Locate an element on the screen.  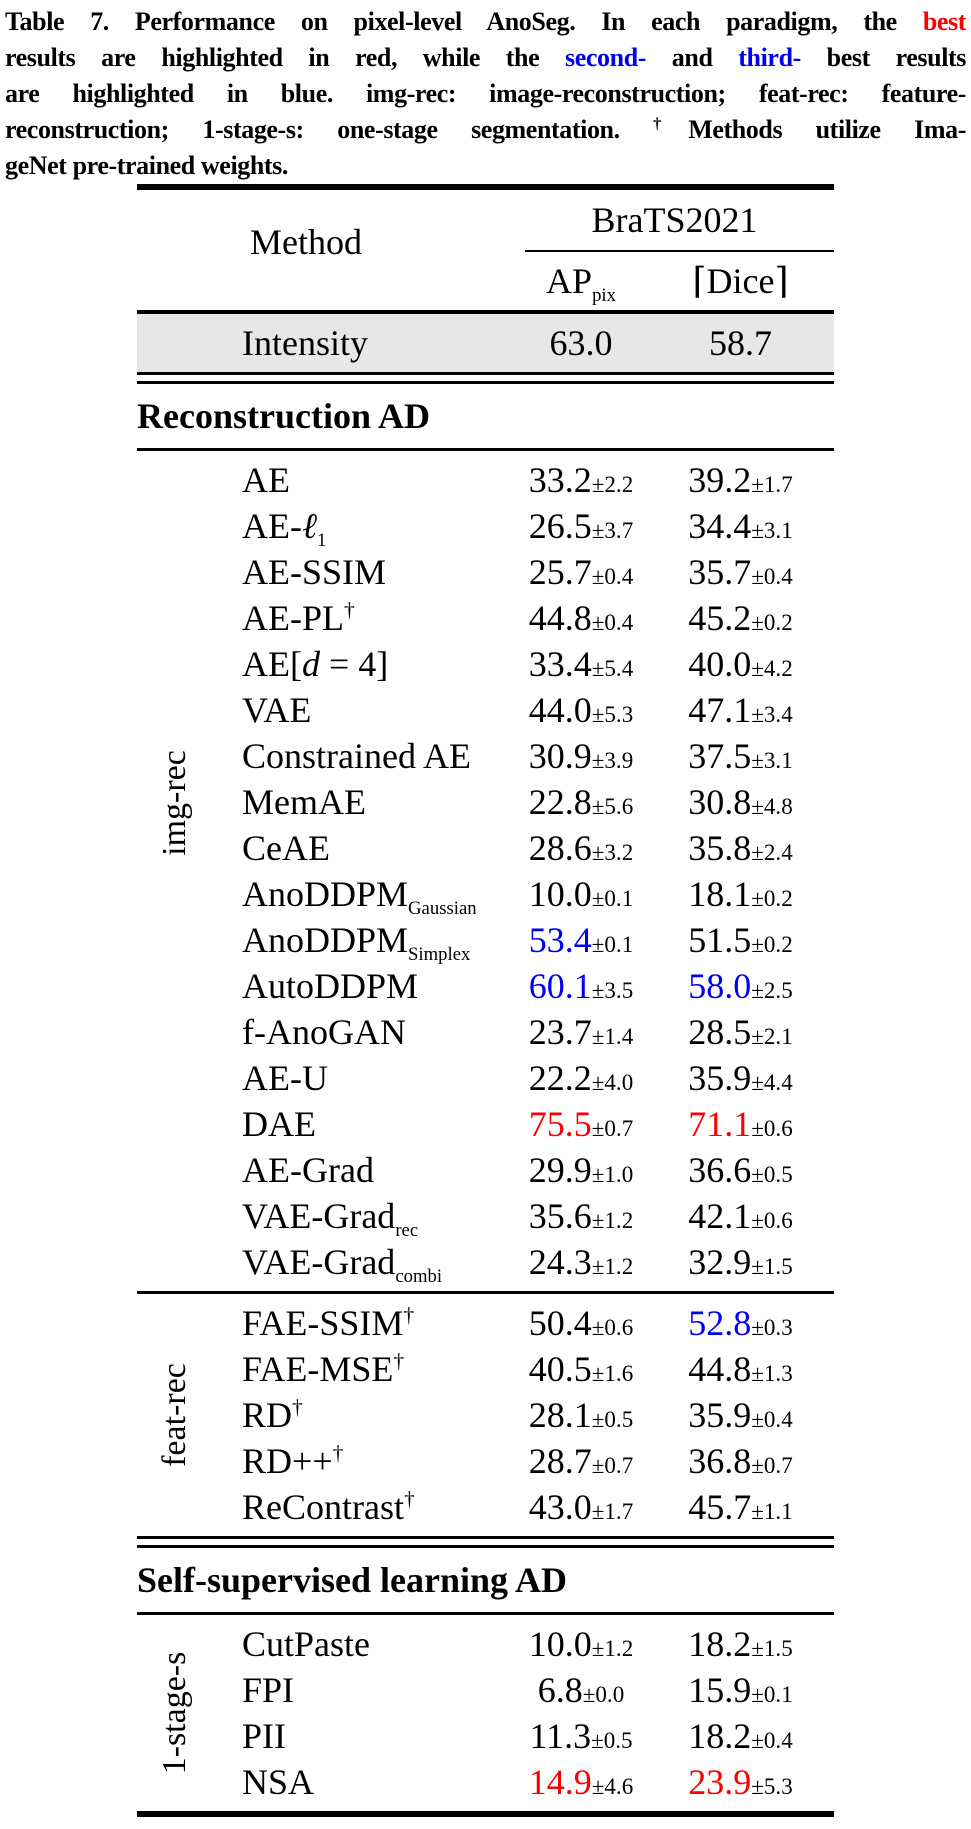
table-row: AE-U 22.2±4.0 35.9±4.4 is located at coordinates (485, 1078).